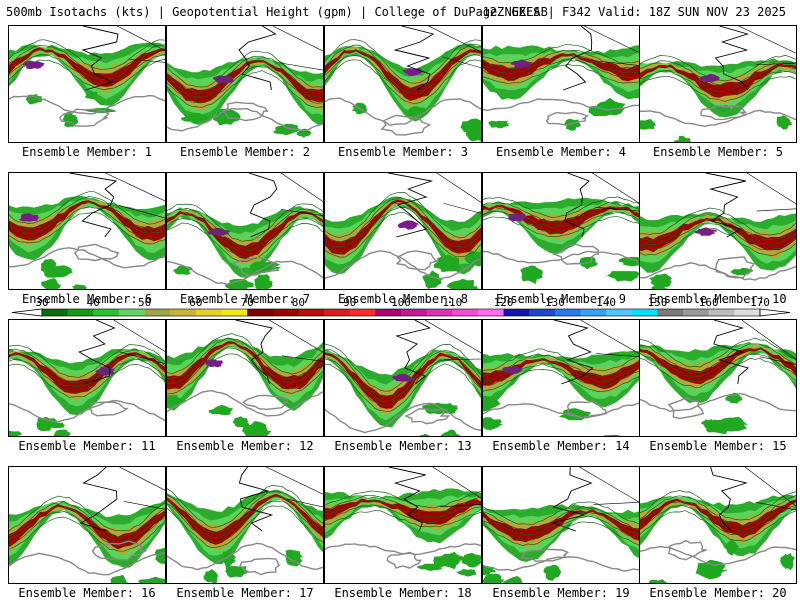  Describe the element at coordinates (87, 446) in the screenshot. I see `ensemble-member-label: Ensemble Member: 11` at that location.